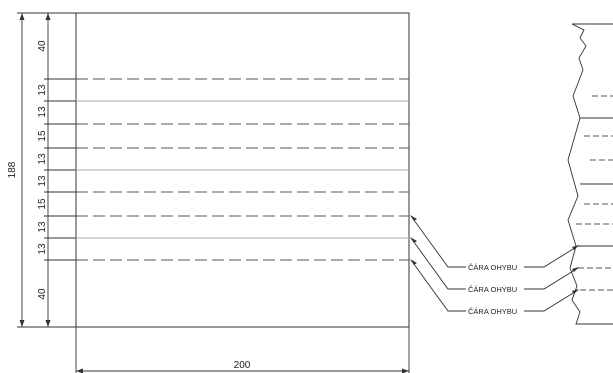 The image size is (613, 373). What do you see at coordinates (494, 254) in the screenshot?
I see `callout-arrowheads` at bounding box center [494, 254].